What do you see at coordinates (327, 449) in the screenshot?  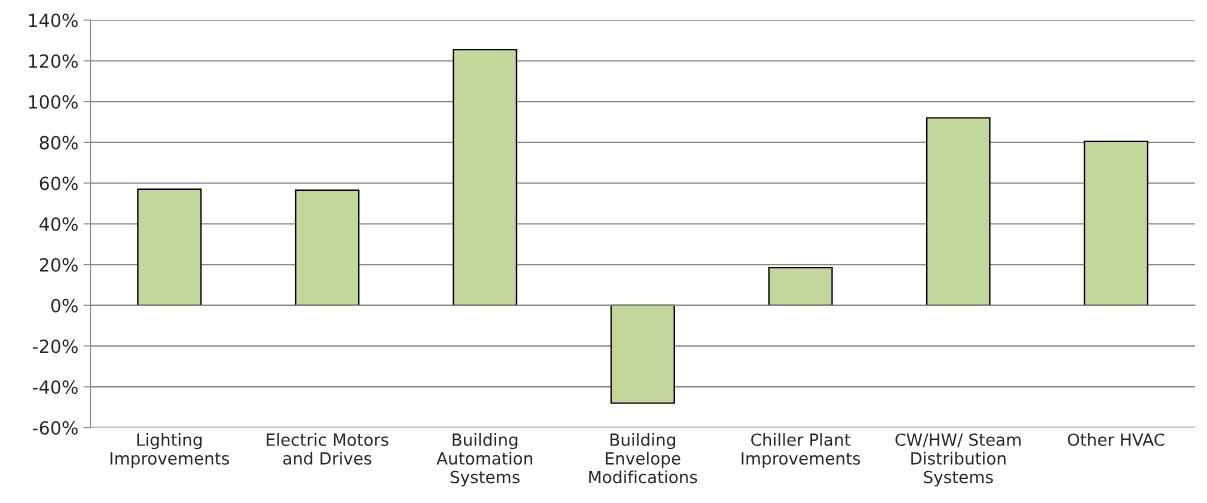 I see `x-tick-label: Electric Motors and Drives` at bounding box center [327, 449].